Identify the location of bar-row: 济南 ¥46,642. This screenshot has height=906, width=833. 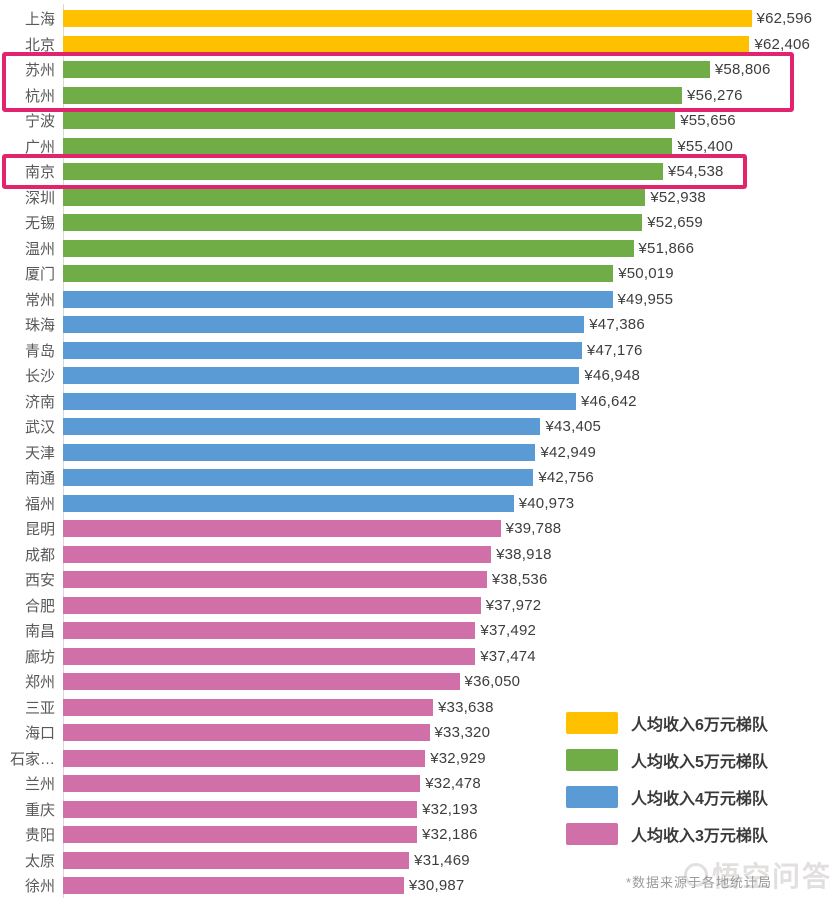
(416, 402).